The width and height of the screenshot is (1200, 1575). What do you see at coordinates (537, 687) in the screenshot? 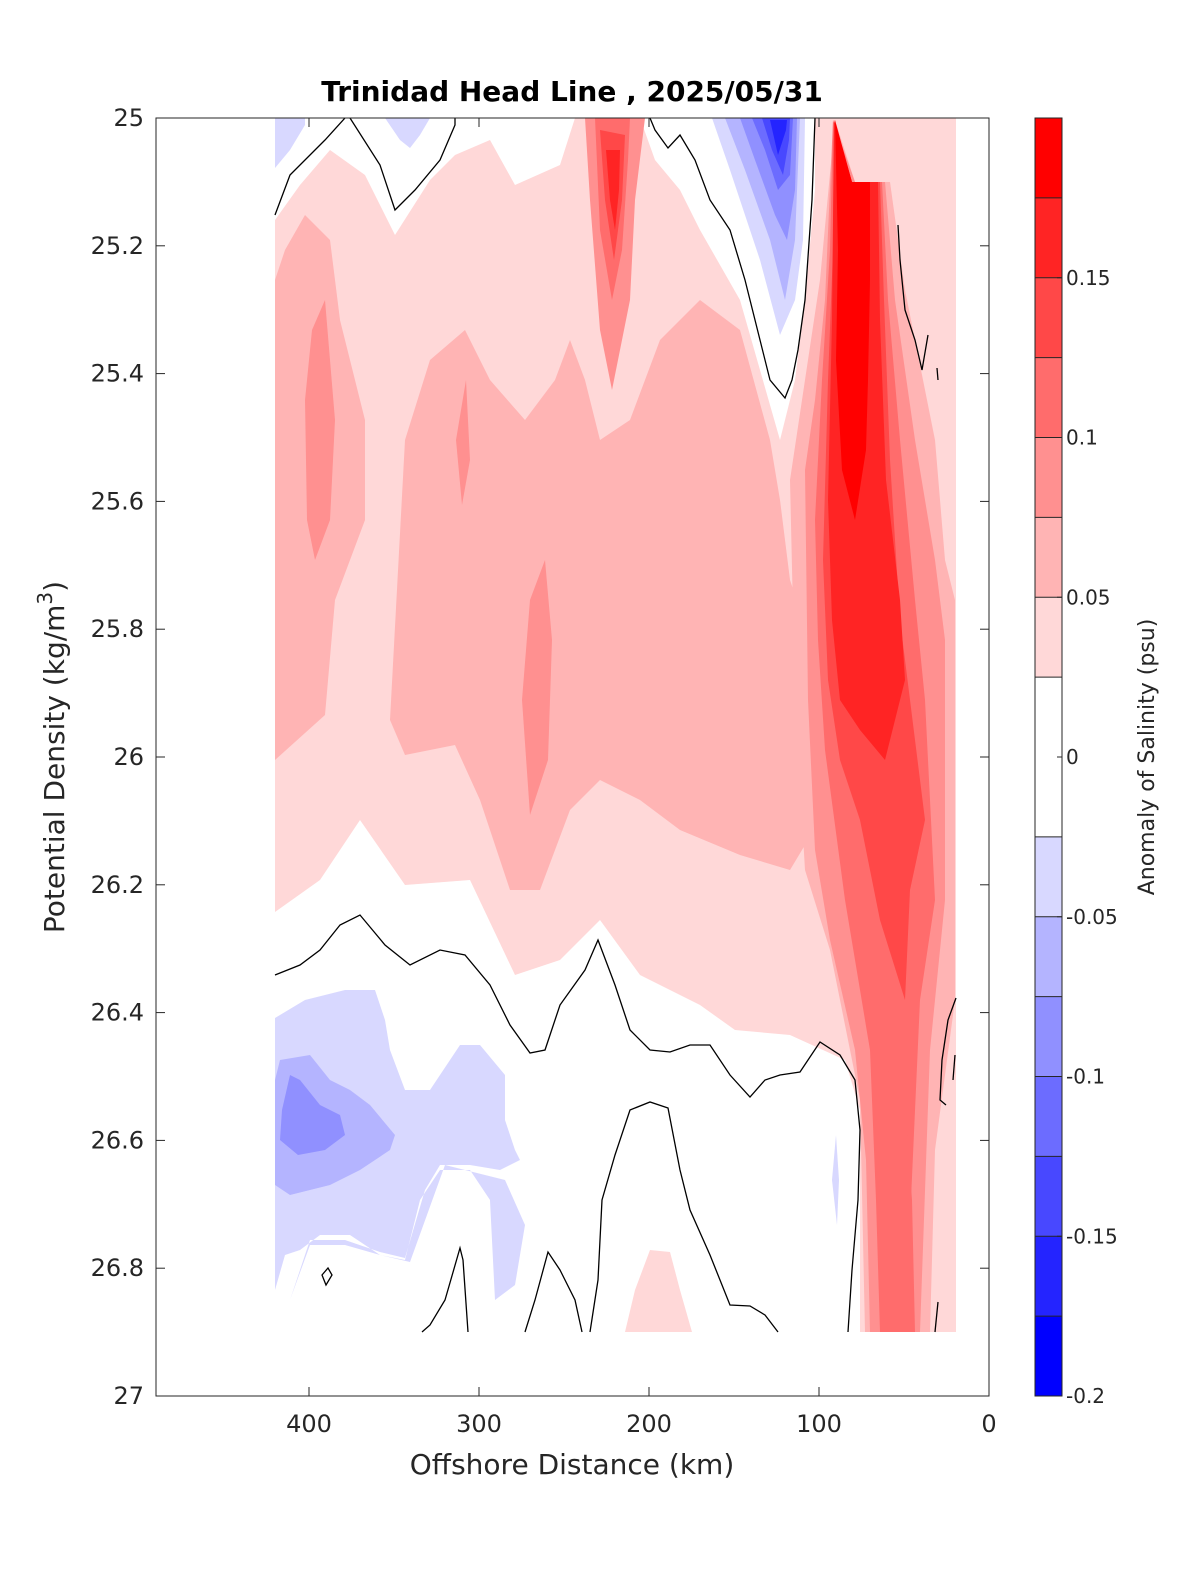
I see `fill-positive-level3-260km` at bounding box center [537, 687].